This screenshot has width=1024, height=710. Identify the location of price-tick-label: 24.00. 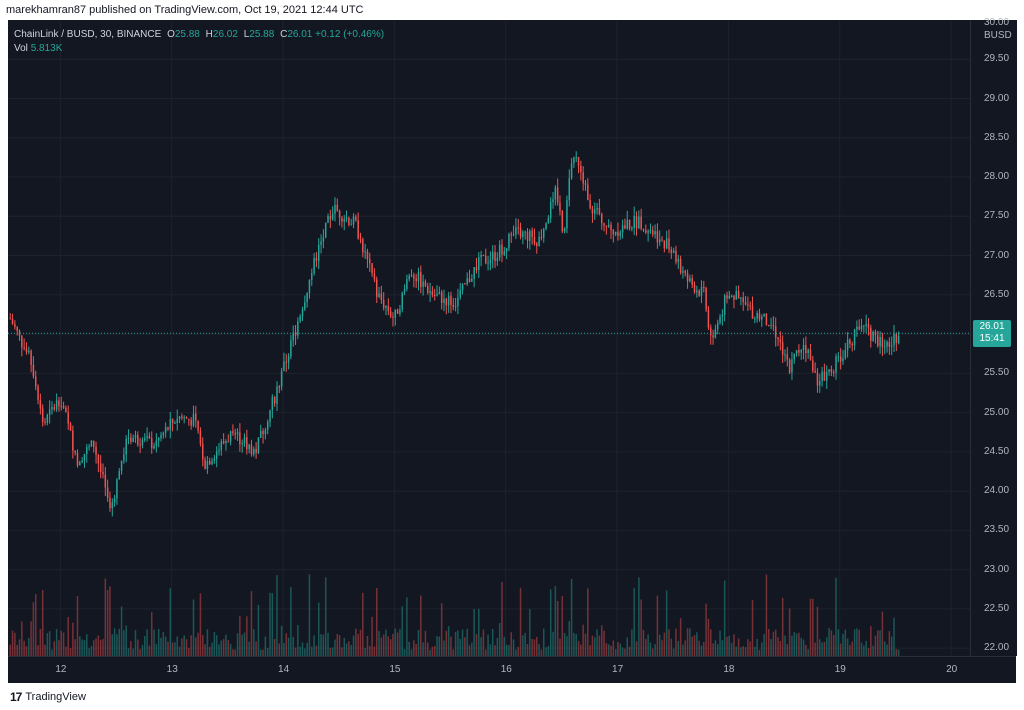
(997, 491).